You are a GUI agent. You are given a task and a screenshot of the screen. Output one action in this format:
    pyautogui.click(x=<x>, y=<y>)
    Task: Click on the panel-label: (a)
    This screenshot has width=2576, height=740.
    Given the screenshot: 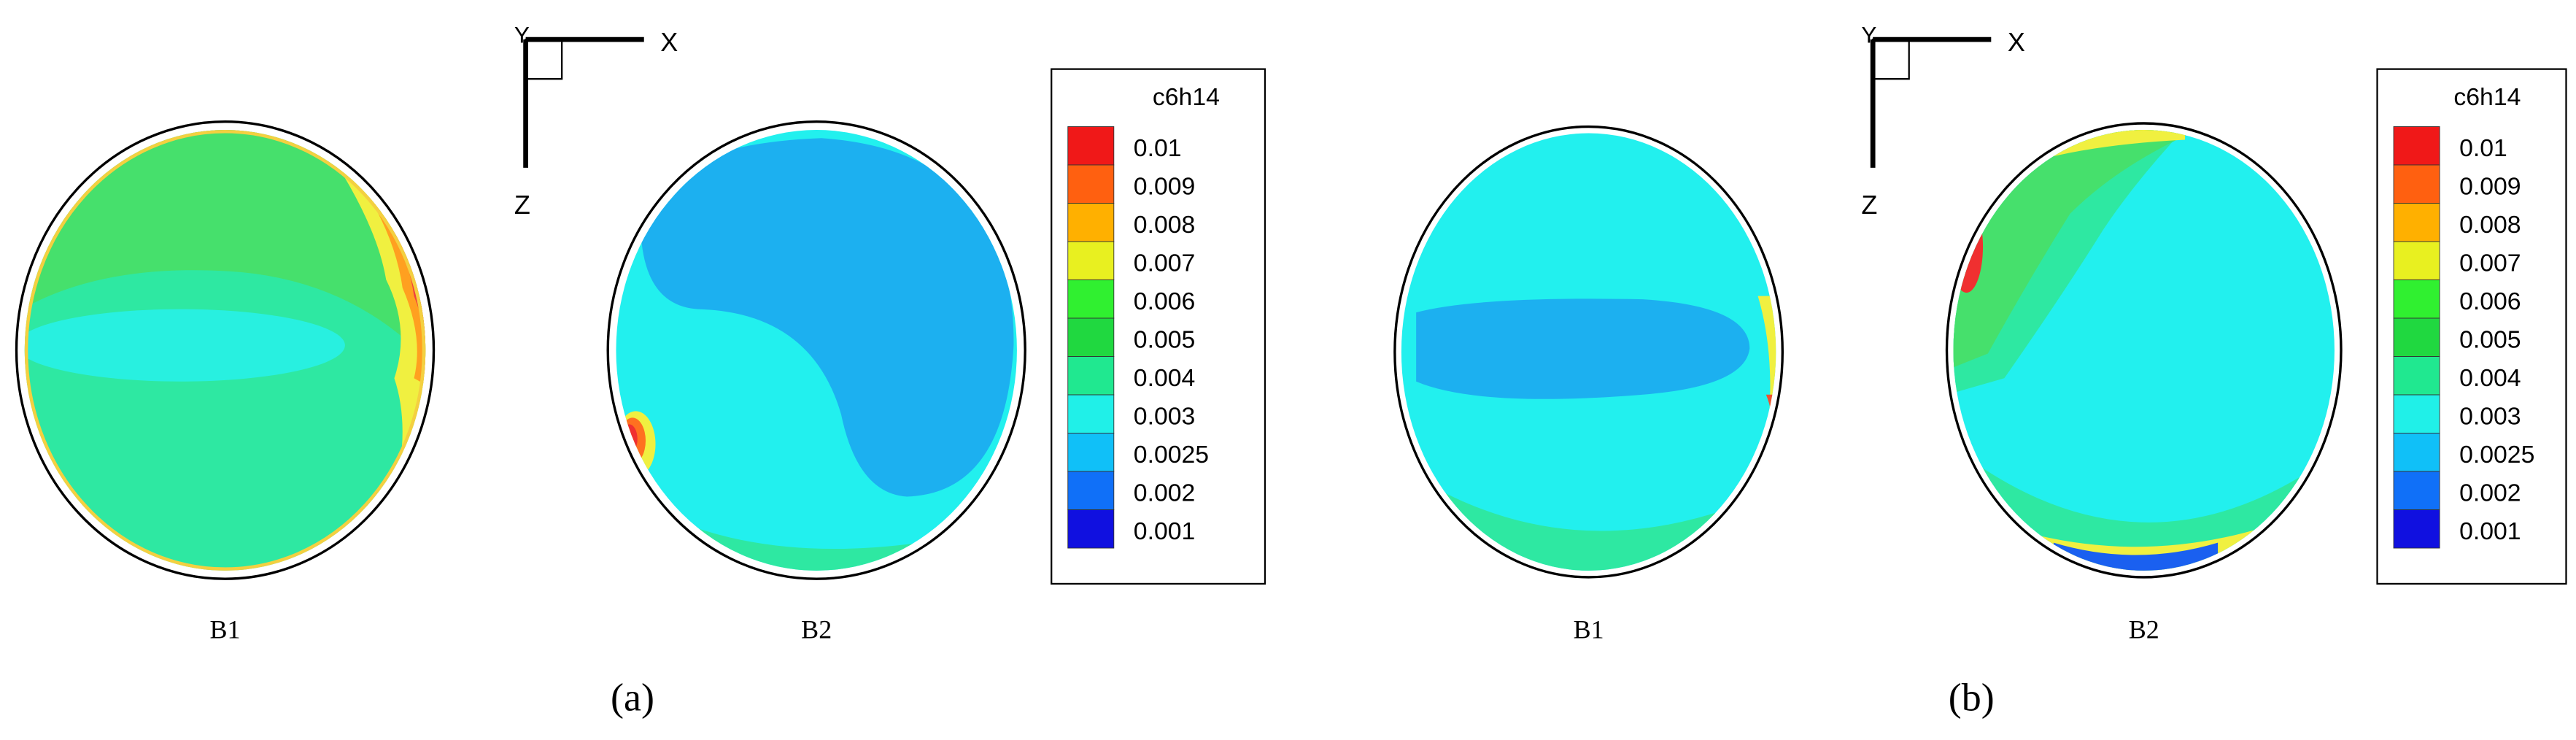 What is the action you would take?
    pyautogui.click(x=632, y=697)
    